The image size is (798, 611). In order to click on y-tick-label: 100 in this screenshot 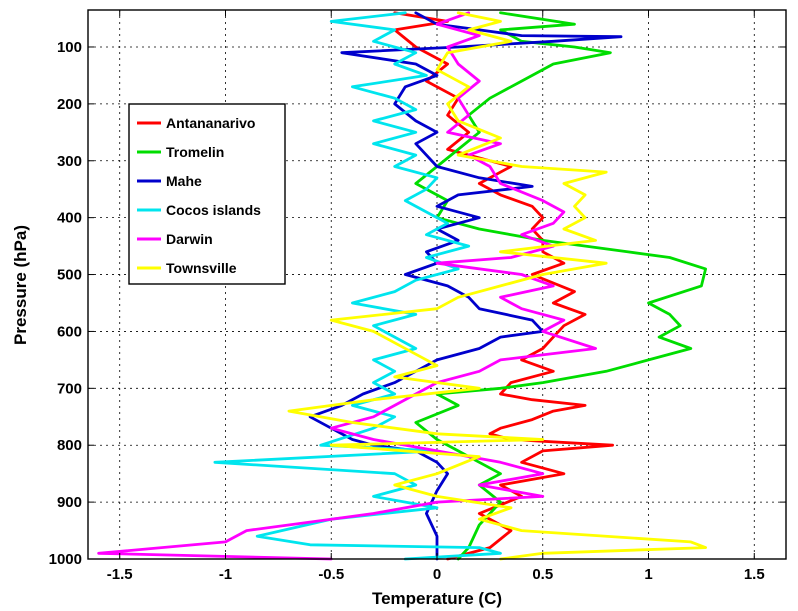, I will do `click(69, 47)`.